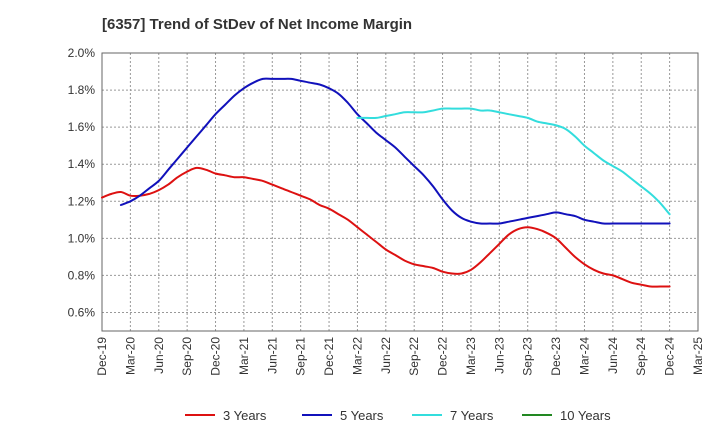  Describe the element at coordinates (443, 356) in the screenshot. I see `x-tick-label: Dec-22` at that location.